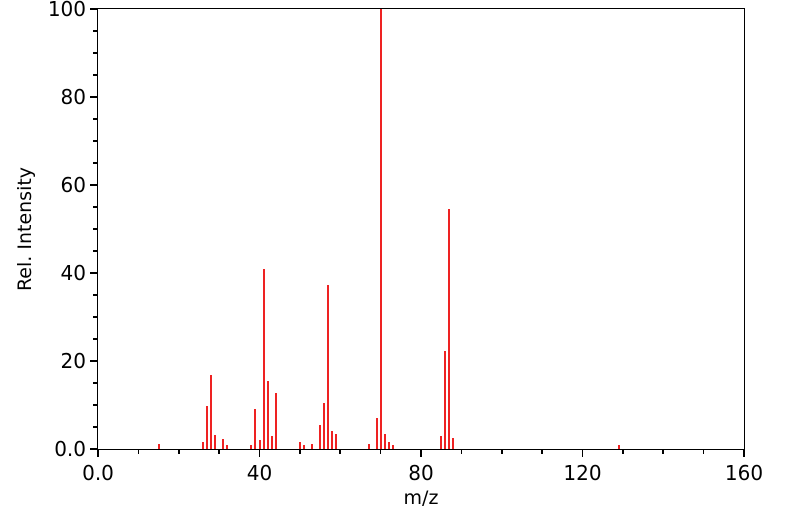 The width and height of the screenshot is (799, 516). I want to click on y-axis-title: Rel. Intensity, so click(25, 229).